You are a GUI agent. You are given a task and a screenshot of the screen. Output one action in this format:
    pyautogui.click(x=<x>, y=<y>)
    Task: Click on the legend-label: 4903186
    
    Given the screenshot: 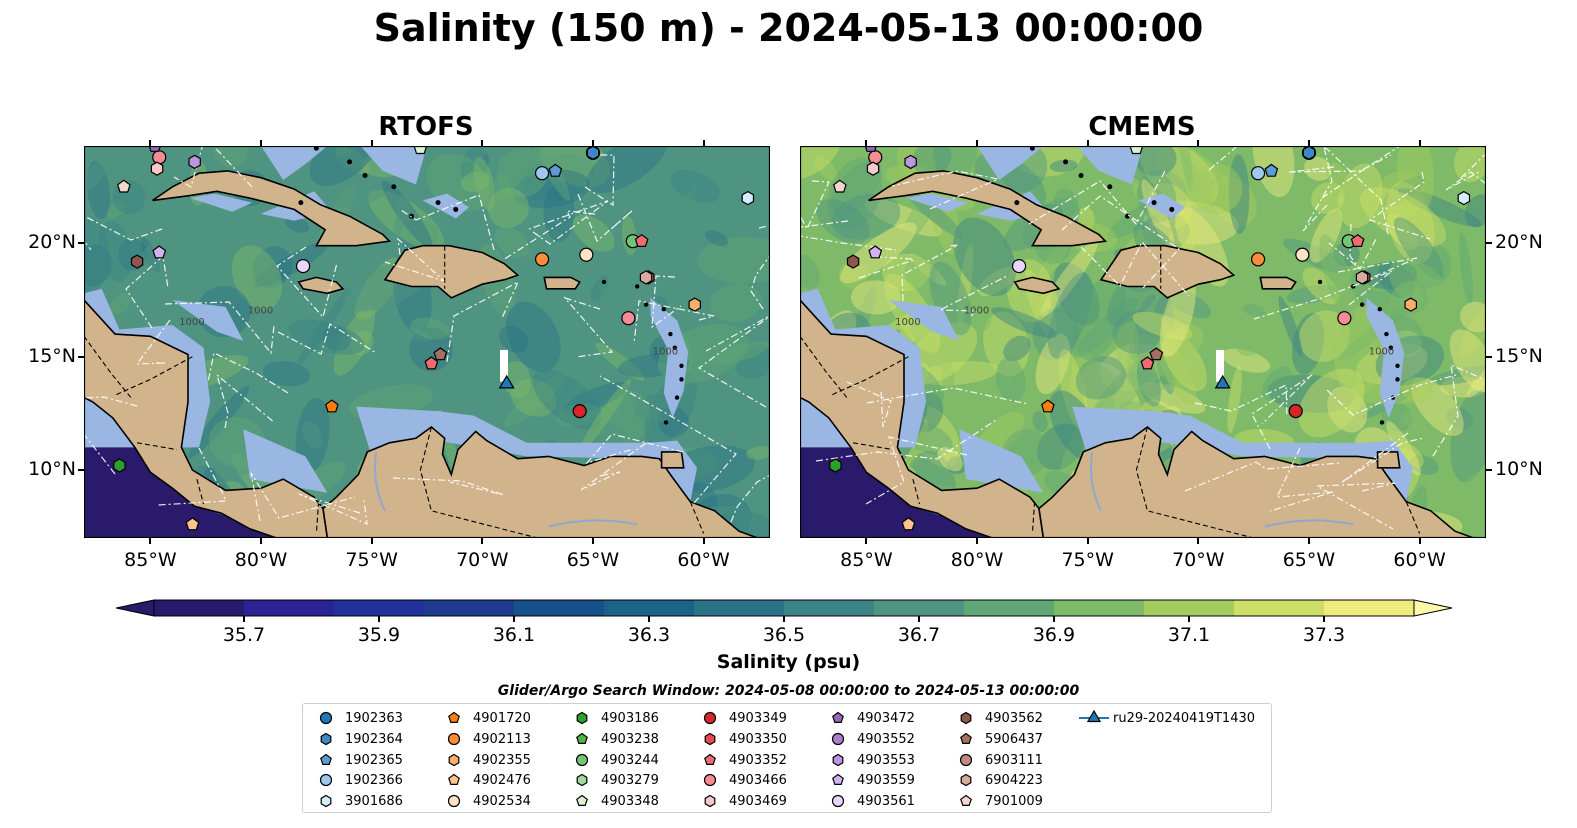 What is the action you would take?
    pyautogui.click(x=630, y=718)
    